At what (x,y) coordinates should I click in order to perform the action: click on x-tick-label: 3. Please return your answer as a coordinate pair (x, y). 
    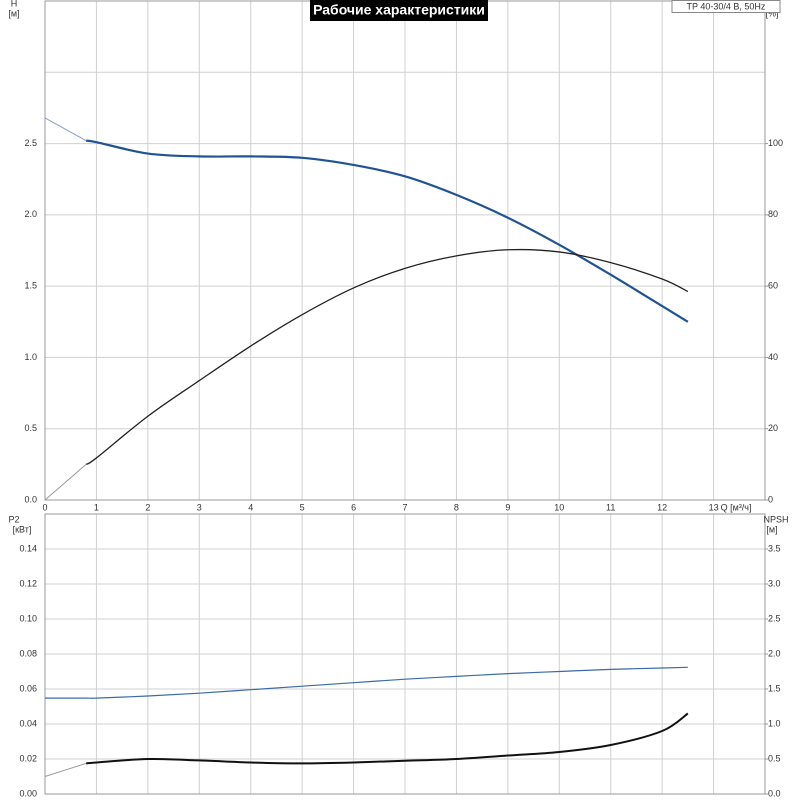
    Looking at the image, I should click on (199, 507).